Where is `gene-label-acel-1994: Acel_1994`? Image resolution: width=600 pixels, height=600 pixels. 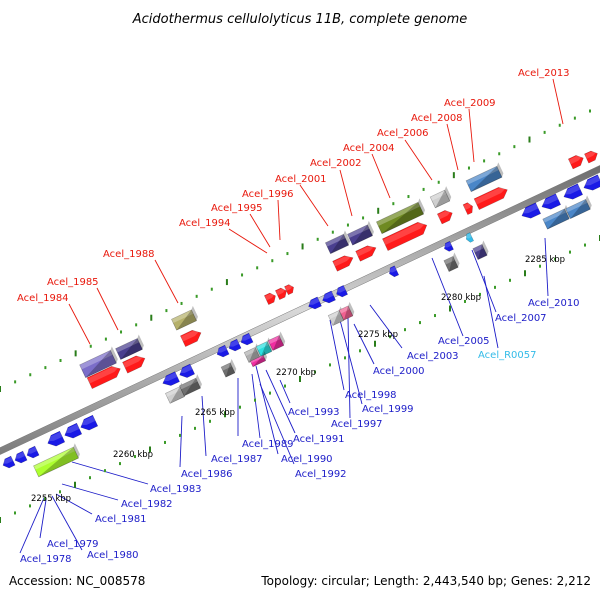 gene-label-acel-1994: Acel_1994 is located at coordinates (205, 223).